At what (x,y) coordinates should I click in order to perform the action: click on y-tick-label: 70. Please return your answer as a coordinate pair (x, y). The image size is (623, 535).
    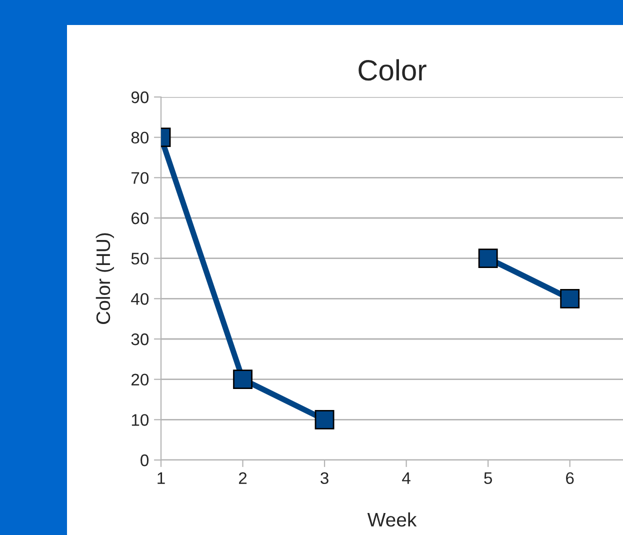
    Looking at the image, I should click on (140, 178).